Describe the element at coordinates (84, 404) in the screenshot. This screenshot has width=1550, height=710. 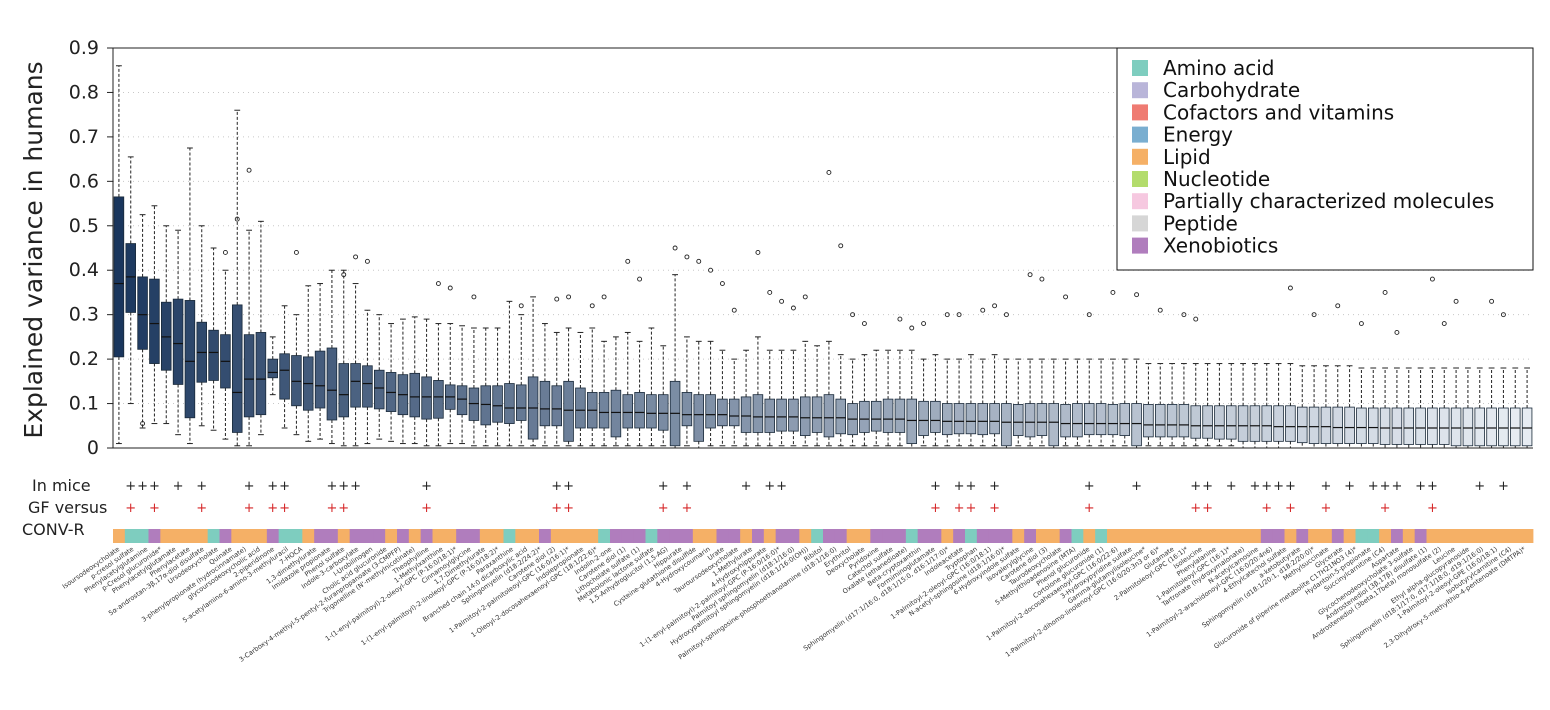
I see `y-tick-label: 0.1` at that location.